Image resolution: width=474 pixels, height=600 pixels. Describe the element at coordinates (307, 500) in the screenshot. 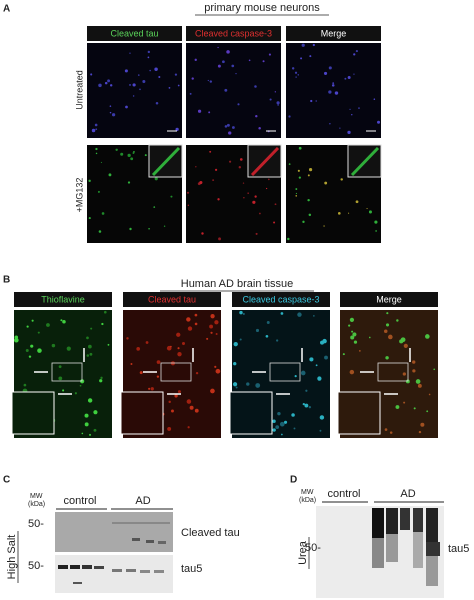

I see `mw-label: (kDa)` at that location.